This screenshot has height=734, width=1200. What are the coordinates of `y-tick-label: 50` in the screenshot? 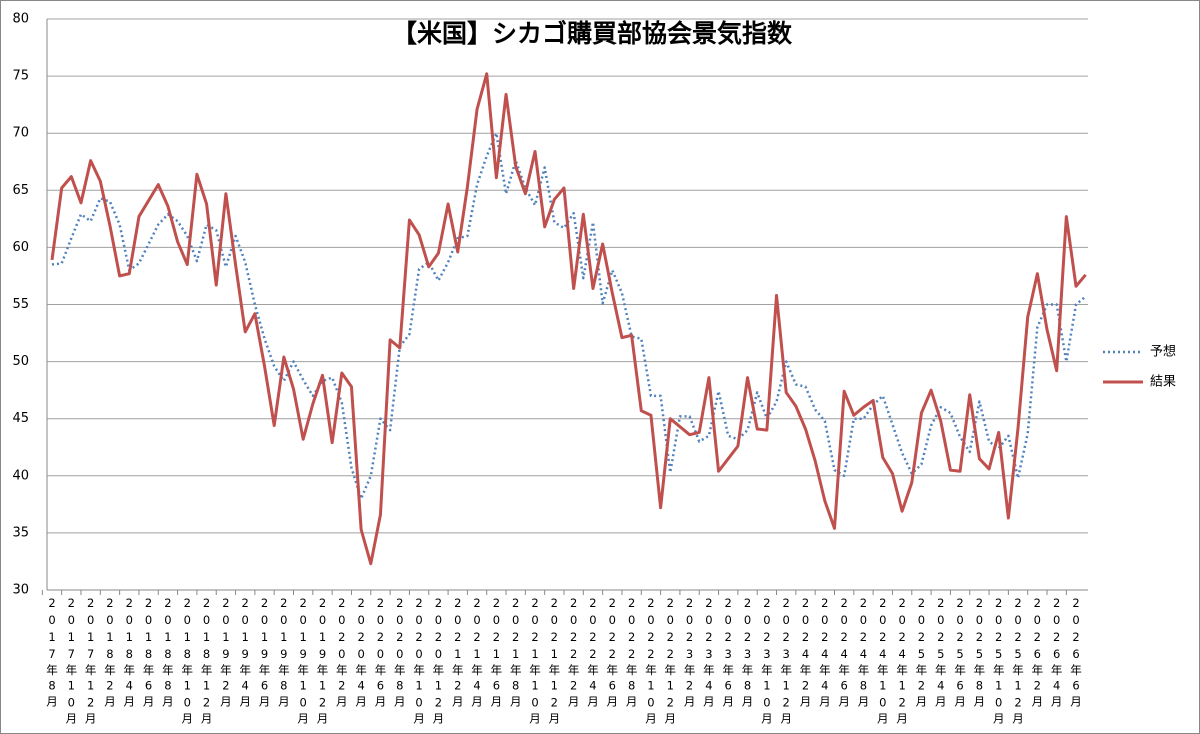 It's located at (20, 361).